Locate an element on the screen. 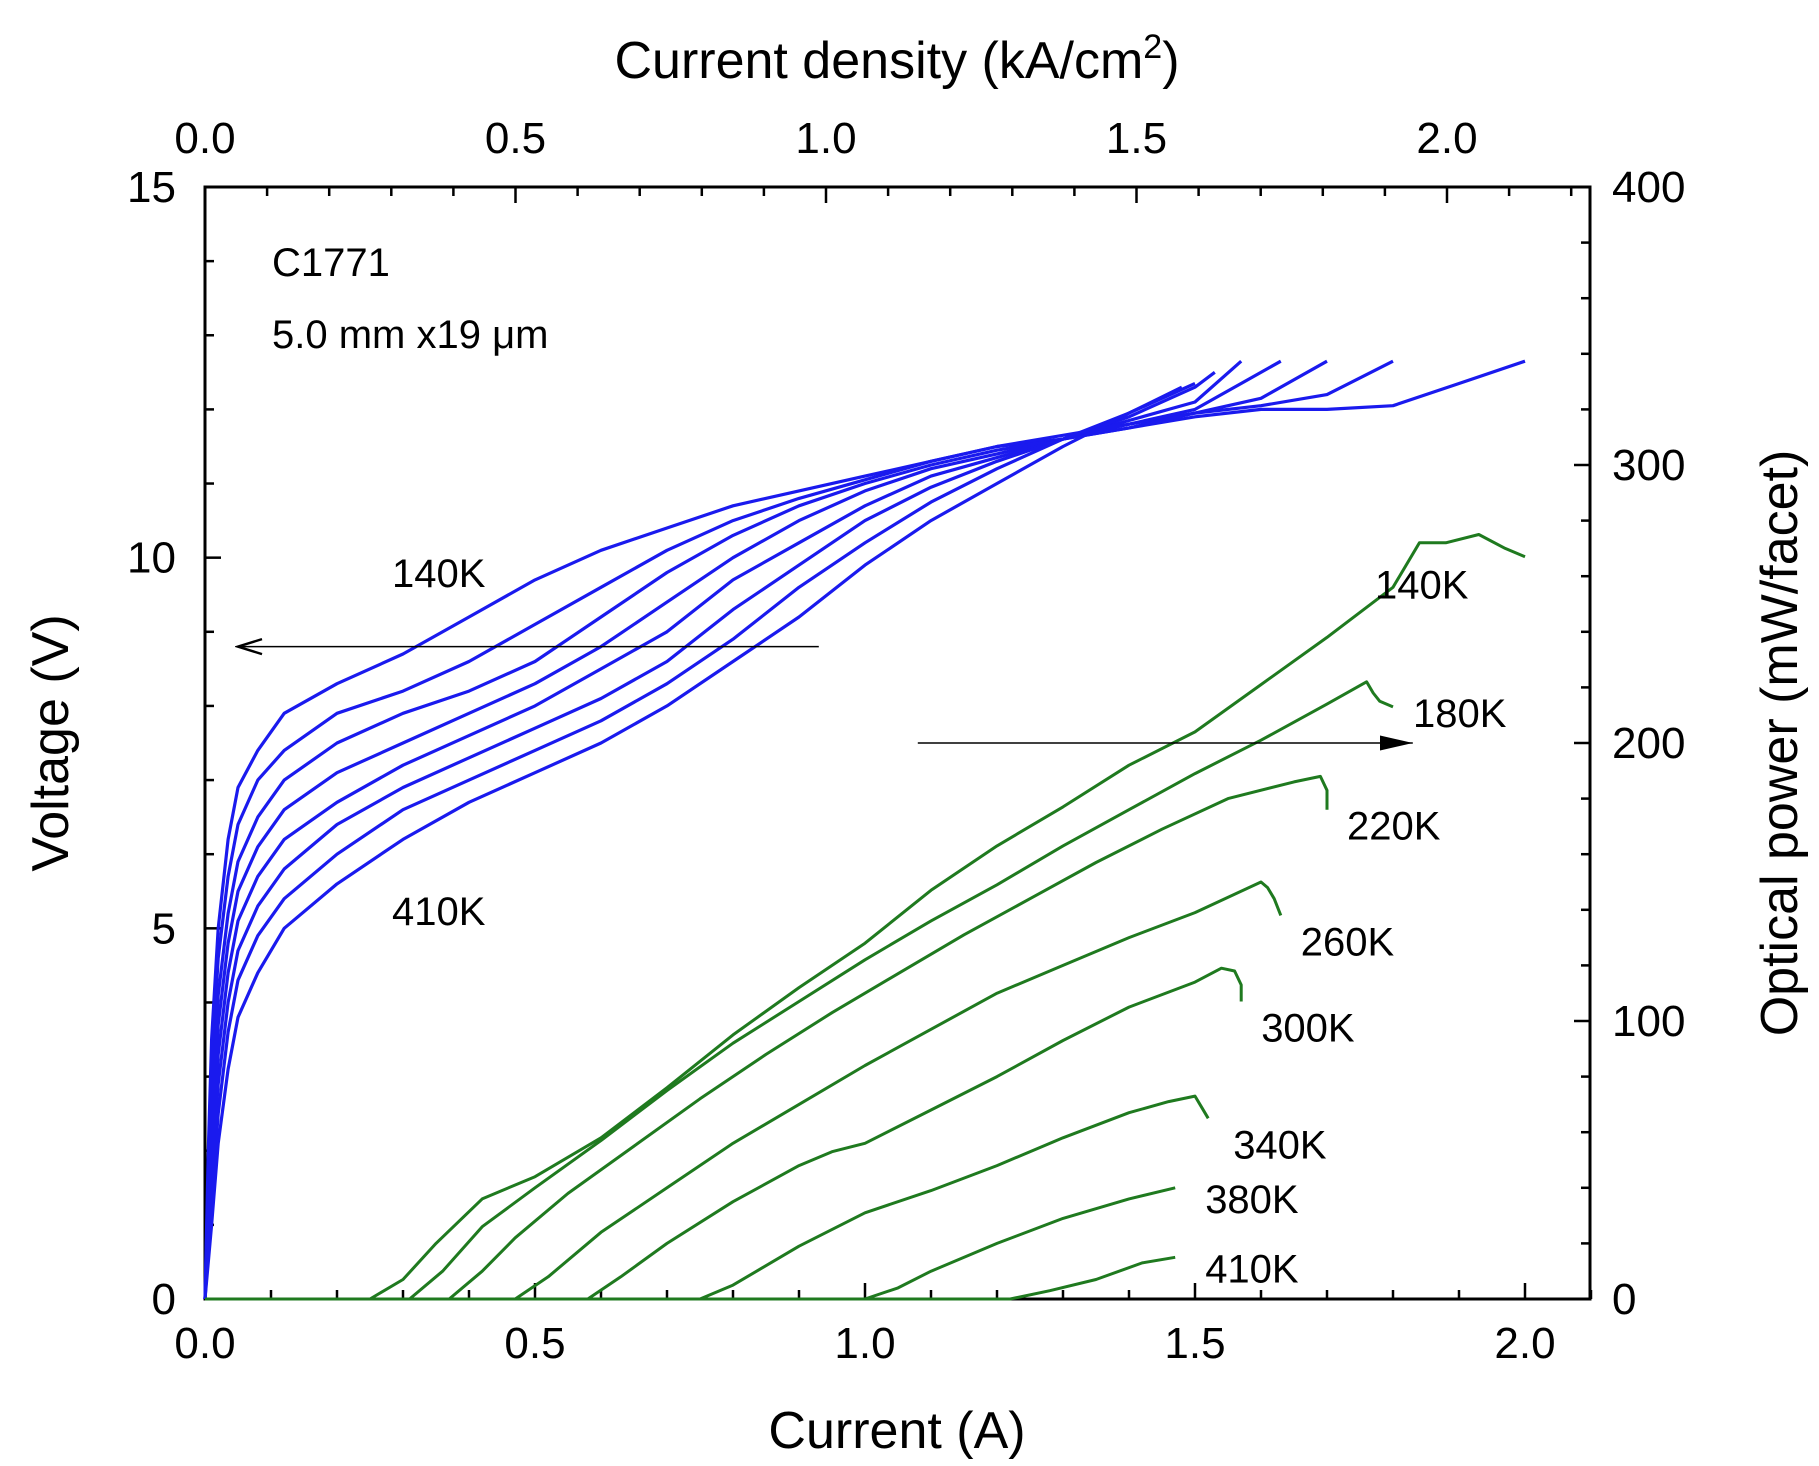  y2-tick-label: 0 is located at coordinates (1624, 1299).